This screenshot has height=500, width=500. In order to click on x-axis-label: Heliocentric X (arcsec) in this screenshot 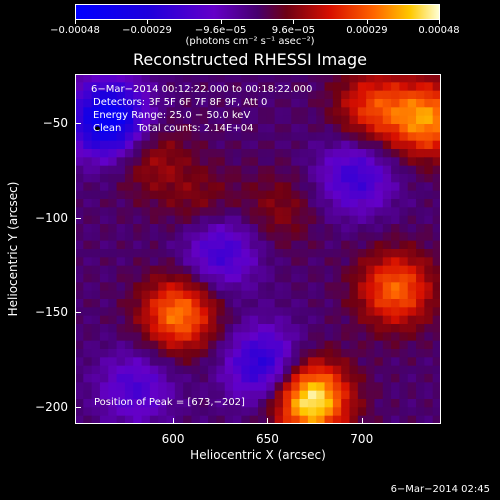, I will do `click(258, 455)`.